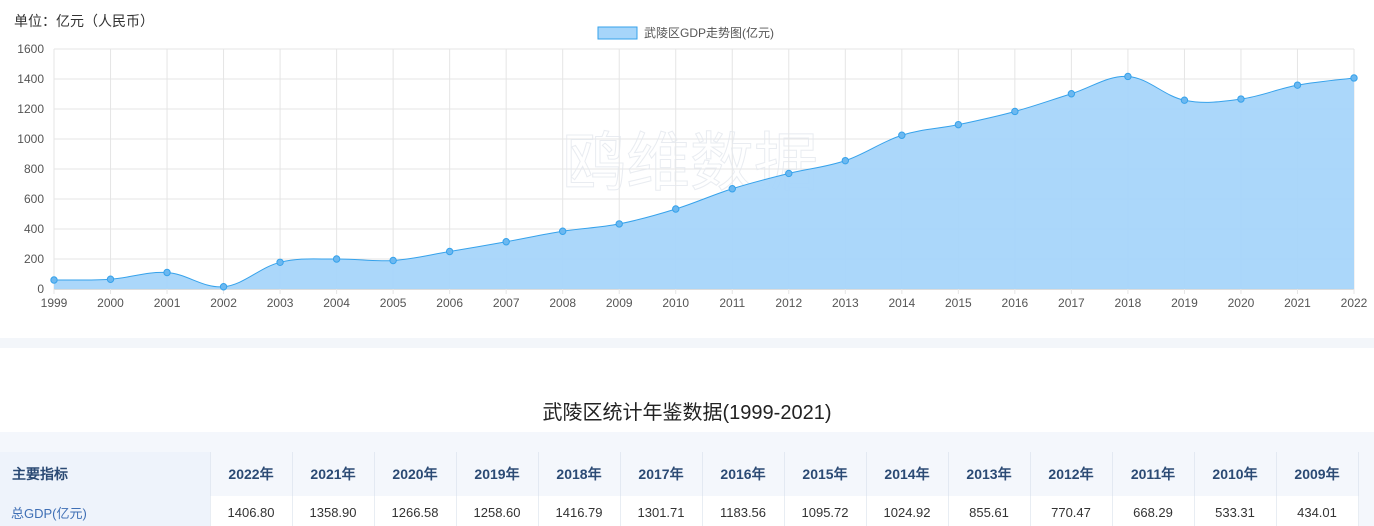  What do you see at coordinates (958, 303) in the screenshot?
I see `x-tick-label: 2015` at bounding box center [958, 303].